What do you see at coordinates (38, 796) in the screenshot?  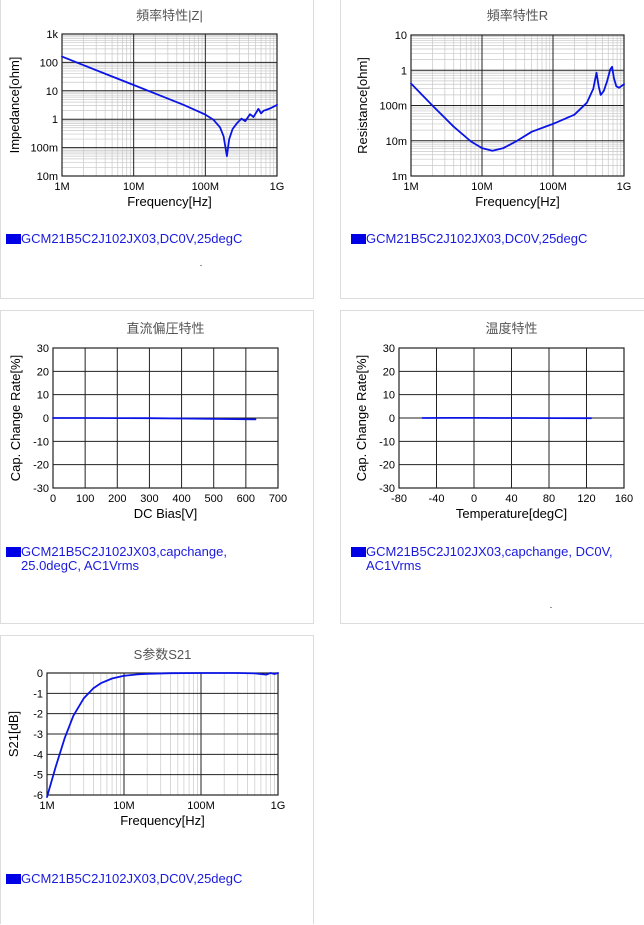 I see `y-tick-label: -6` at bounding box center [38, 796].